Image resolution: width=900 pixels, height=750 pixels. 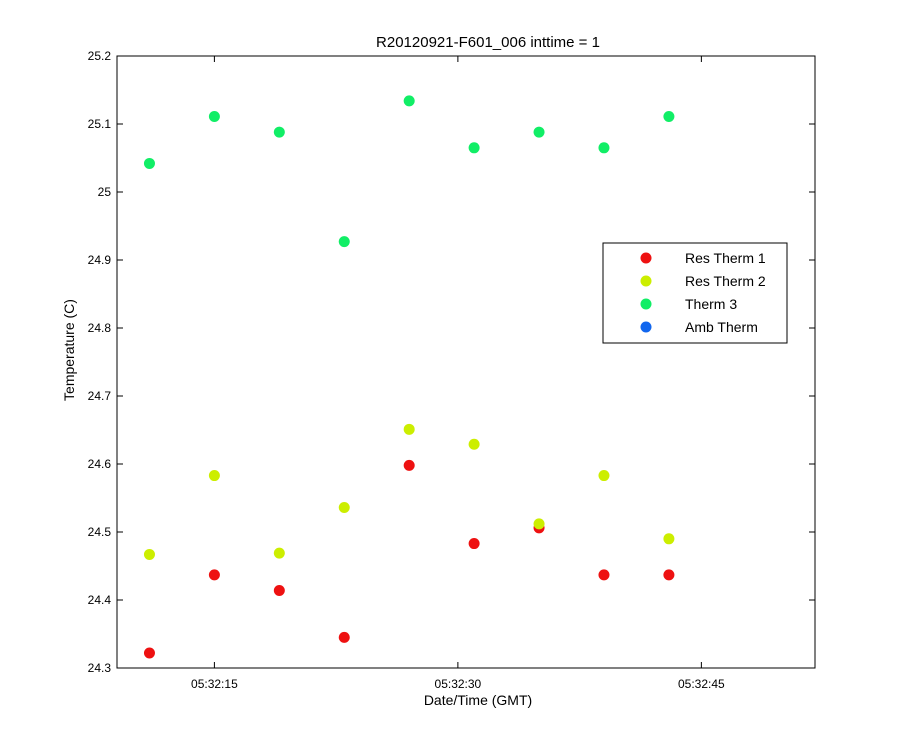 I want to click on y-tick-label: 25.2, so click(x=100, y=56).